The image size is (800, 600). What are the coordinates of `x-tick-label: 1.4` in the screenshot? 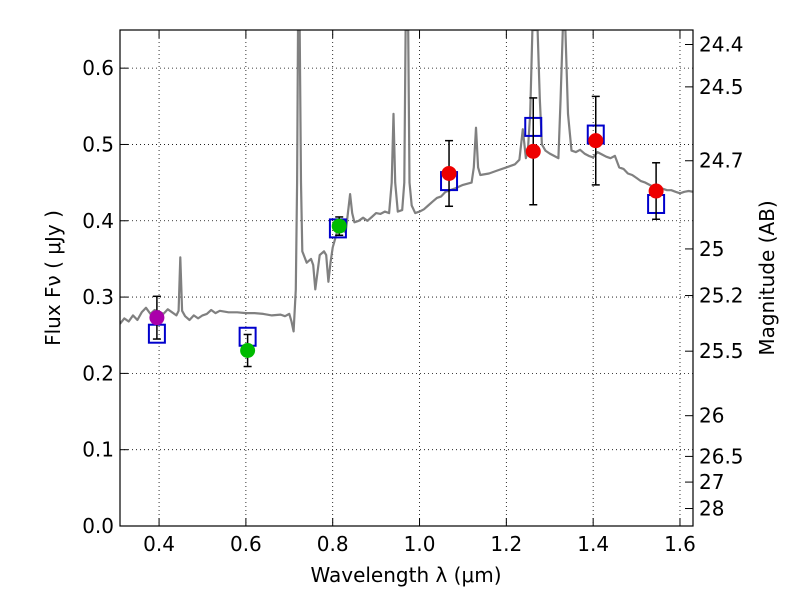 It's located at (593, 544).